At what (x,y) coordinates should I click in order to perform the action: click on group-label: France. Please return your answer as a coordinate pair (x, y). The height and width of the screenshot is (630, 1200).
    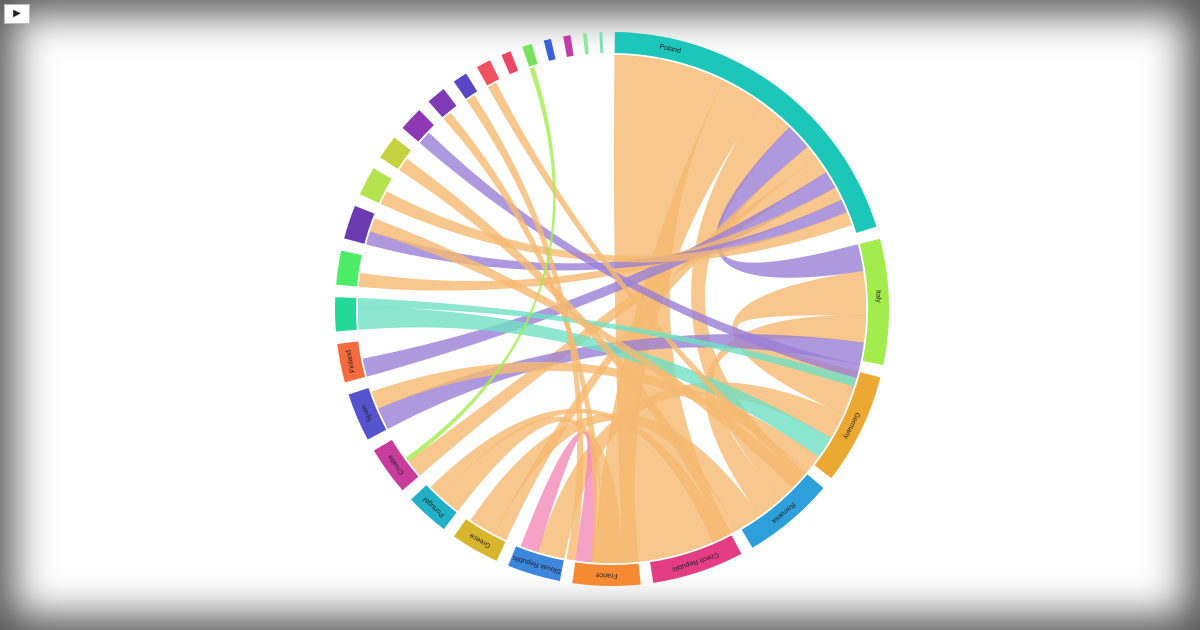
    Looking at the image, I should click on (607, 574).